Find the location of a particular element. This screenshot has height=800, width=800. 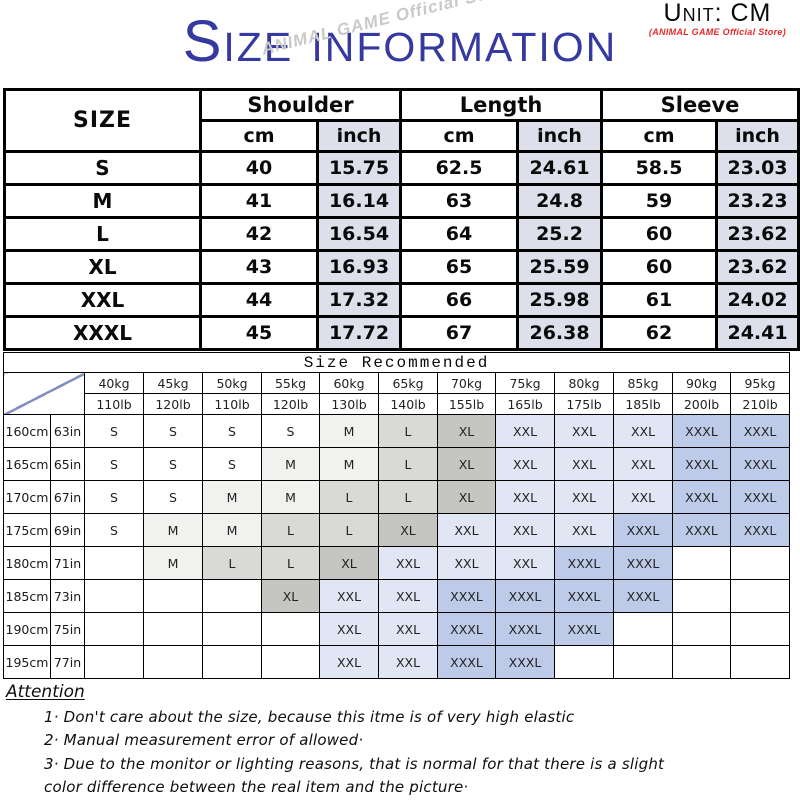

recommended-row: 190cm 75in XXL XXL XXXL XXXL XXXL is located at coordinates (397, 629).